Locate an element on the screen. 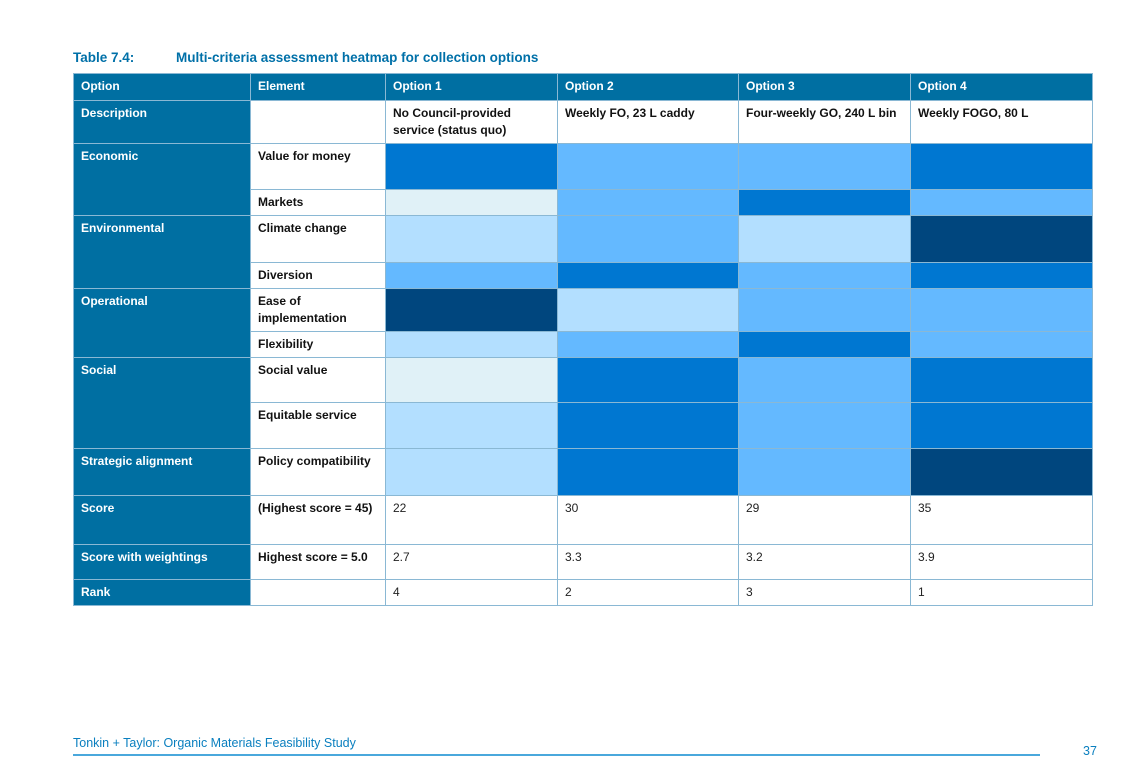 Image resolution: width=1133 pixels, height=783 pixels. table-row: Diversion is located at coordinates (583, 275).